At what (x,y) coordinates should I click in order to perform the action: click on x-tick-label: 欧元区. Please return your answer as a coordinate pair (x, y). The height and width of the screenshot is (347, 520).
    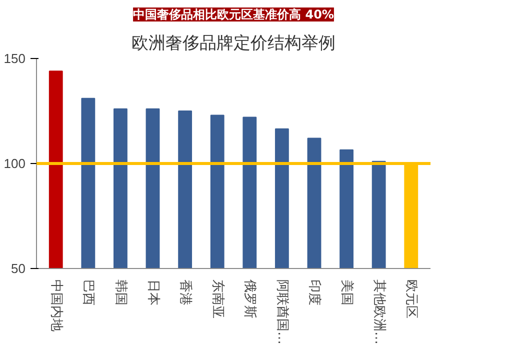
    Looking at the image, I should click on (411, 299).